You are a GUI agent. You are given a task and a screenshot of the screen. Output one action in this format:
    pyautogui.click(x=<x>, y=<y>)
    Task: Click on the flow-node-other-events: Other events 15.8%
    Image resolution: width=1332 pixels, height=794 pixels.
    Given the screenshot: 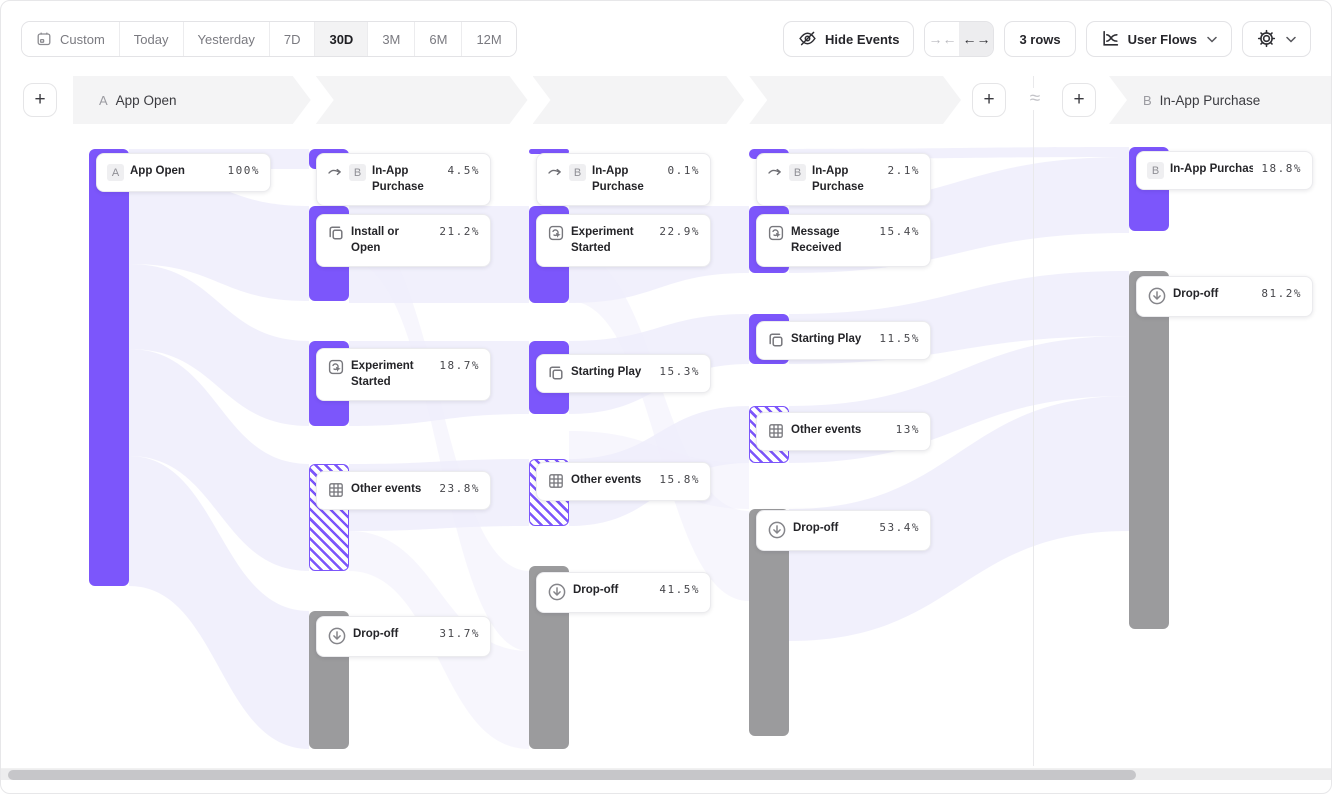 What is the action you would take?
    pyautogui.click(x=623, y=481)
    